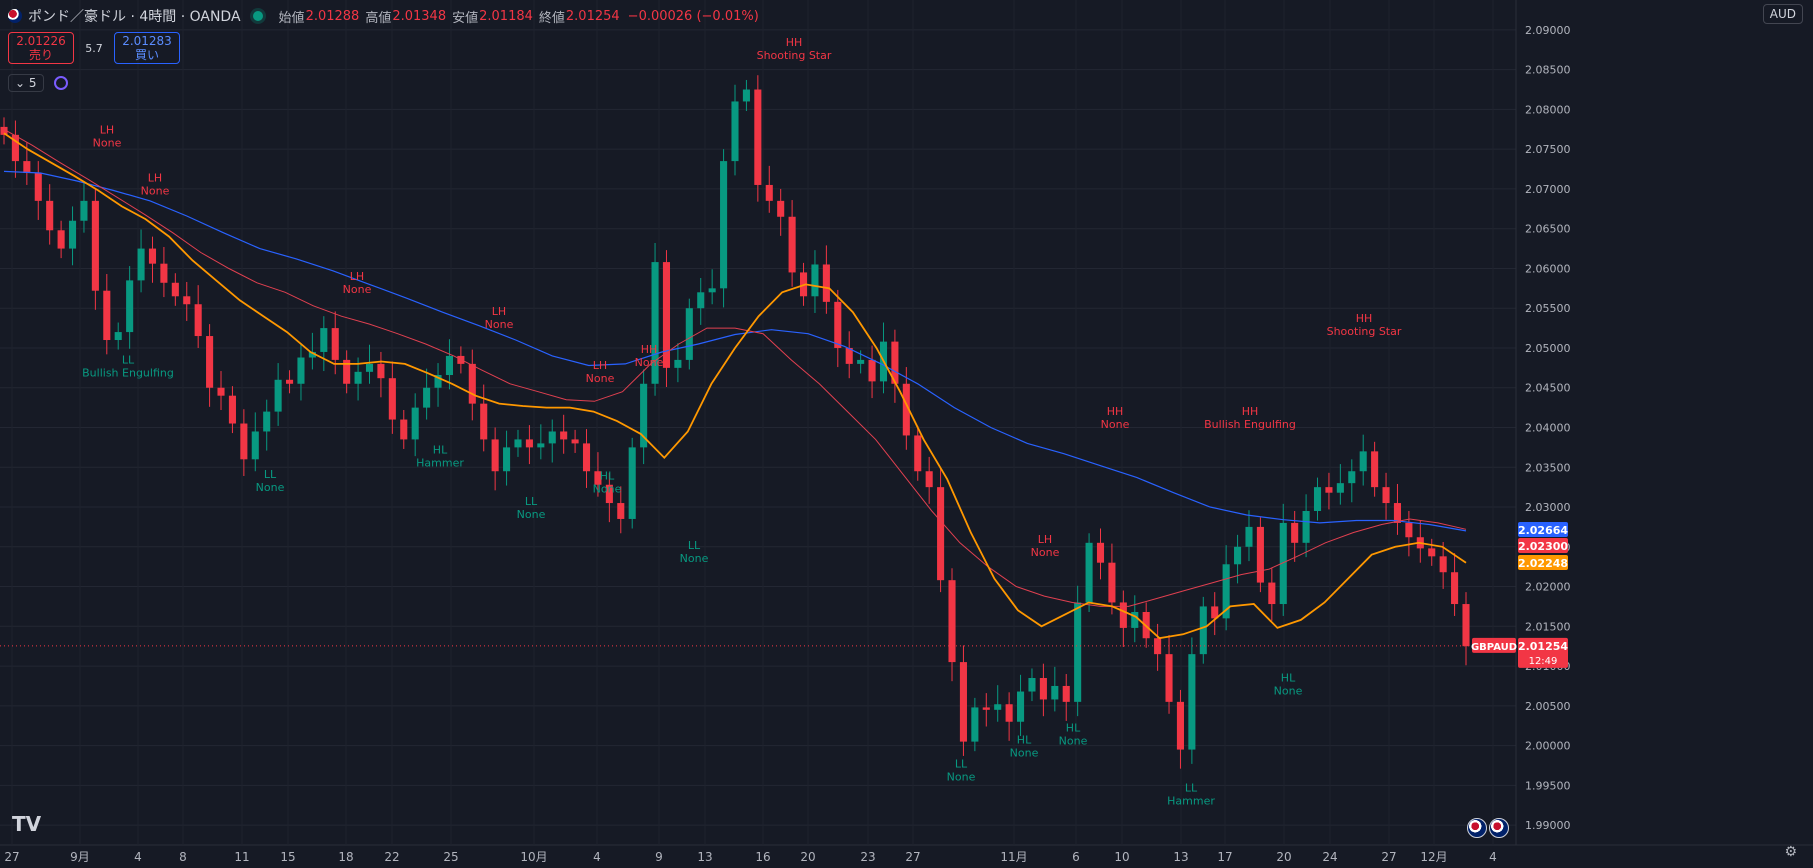 The image size is (1813, 868). Describe the element at coordinates (1790, 852) in the screenshot. I see `settings-icon: ⚙` at that location.